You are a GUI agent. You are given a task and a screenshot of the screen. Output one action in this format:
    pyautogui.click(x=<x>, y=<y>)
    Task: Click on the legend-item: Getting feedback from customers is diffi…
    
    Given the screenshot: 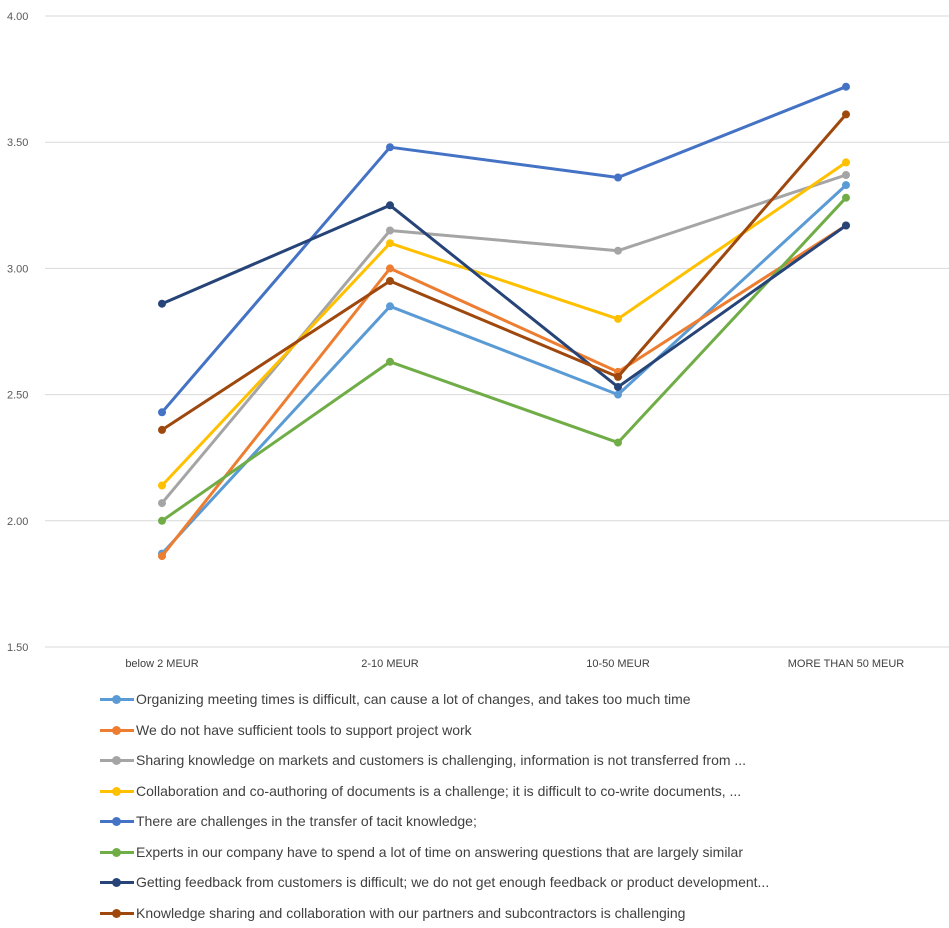 What is the action you would take?
    pyautogui.click(x=520, y=882)
    